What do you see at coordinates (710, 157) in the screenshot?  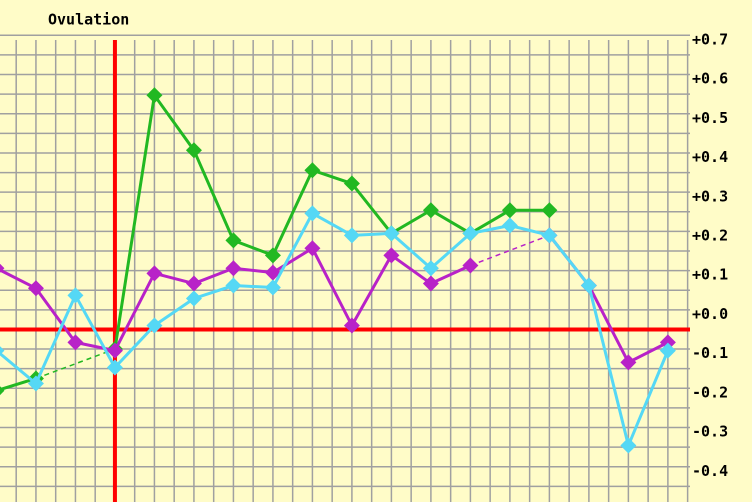 I see `y-tick-label: +0.4` at bounding box center [710, 157].